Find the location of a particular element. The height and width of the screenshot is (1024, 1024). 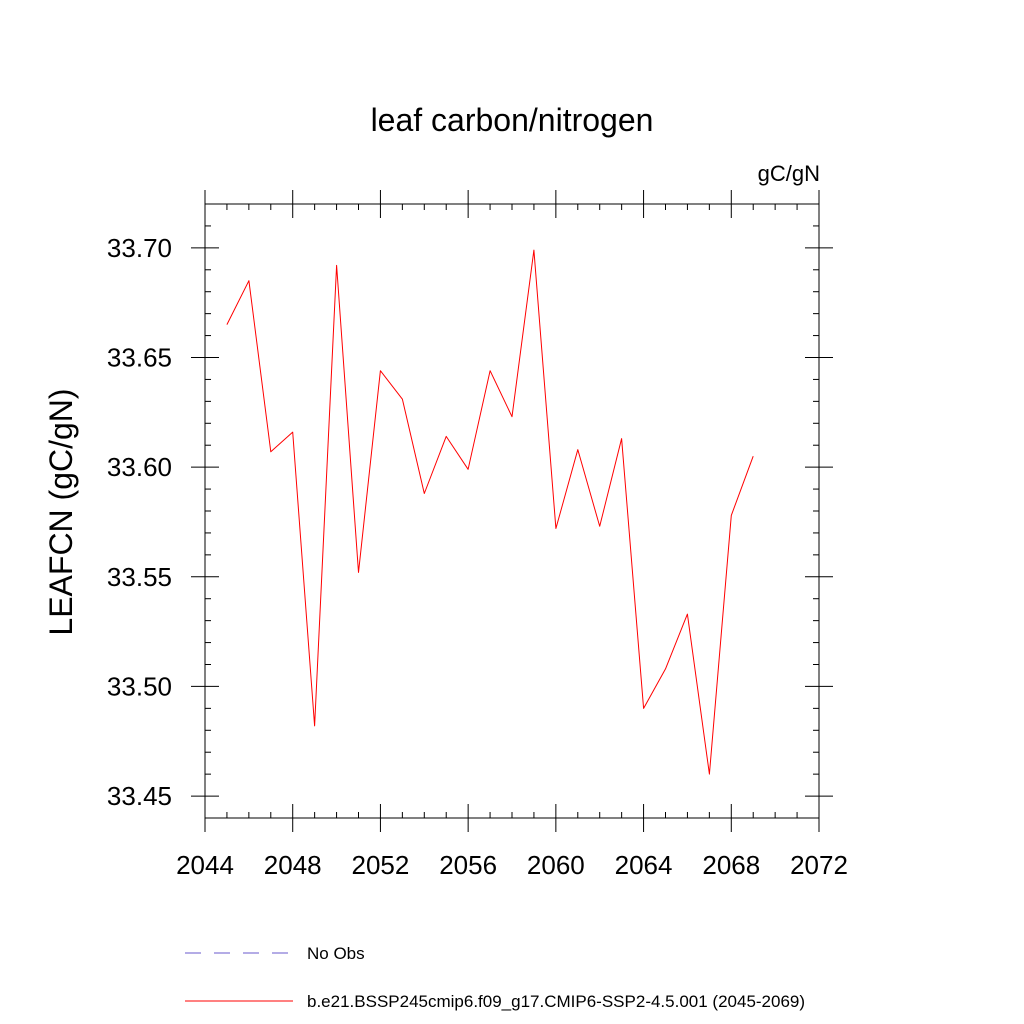

y-tick-label: 33.50 is located at coordinates (139, 686).